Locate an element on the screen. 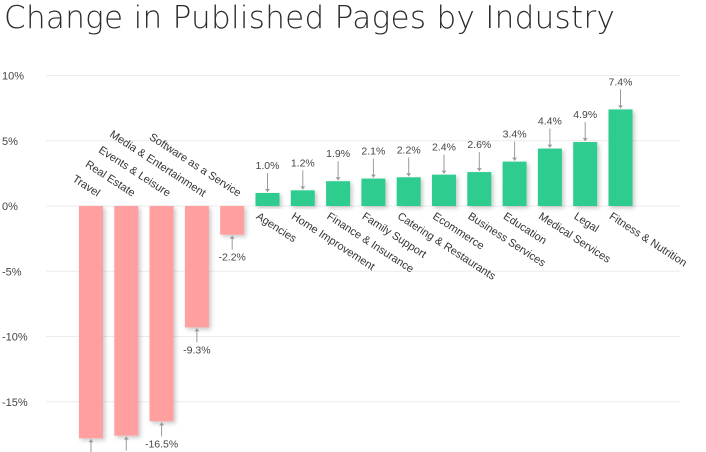  chart-title: Change in Published Pages by Industry is located at coordinates (310, 18).